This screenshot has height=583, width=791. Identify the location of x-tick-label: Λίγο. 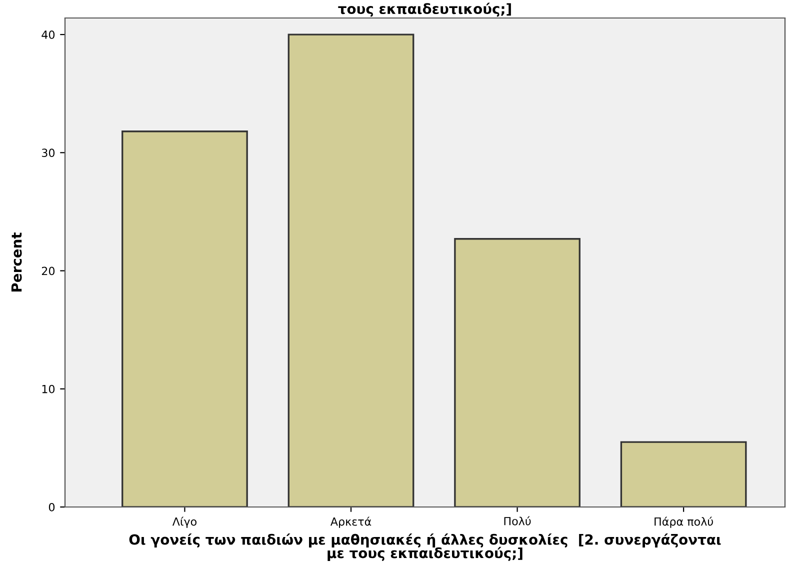
(184, 522).